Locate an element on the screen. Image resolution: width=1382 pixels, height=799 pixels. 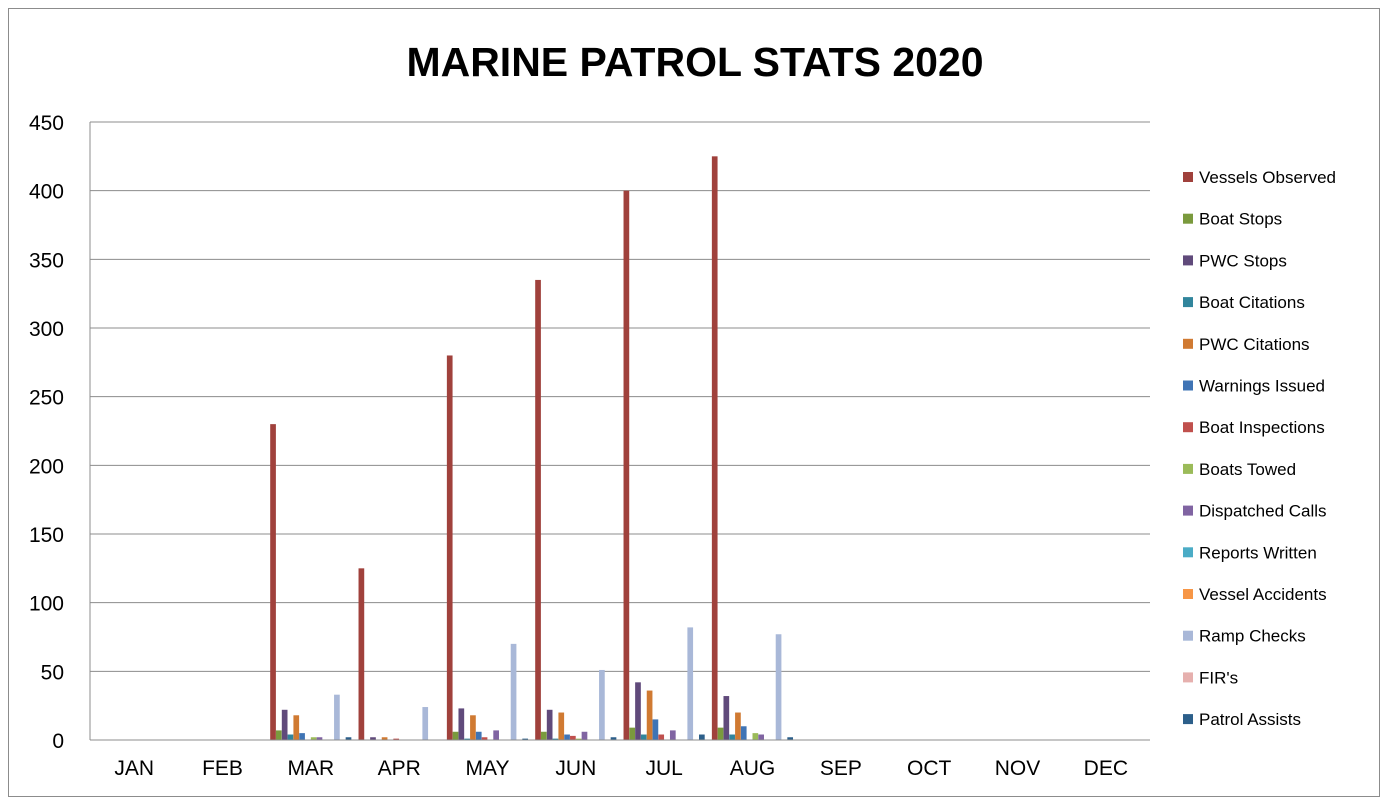
legend-label: Vessels Observed is located at coordinates (1267, 177).